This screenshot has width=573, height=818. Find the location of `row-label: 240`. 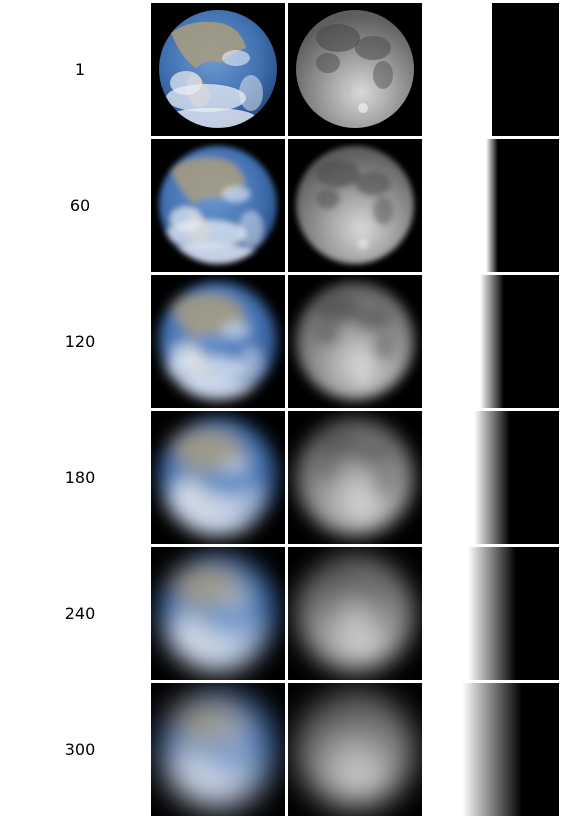

row-label: 240 is located at coordinates (80, 613).